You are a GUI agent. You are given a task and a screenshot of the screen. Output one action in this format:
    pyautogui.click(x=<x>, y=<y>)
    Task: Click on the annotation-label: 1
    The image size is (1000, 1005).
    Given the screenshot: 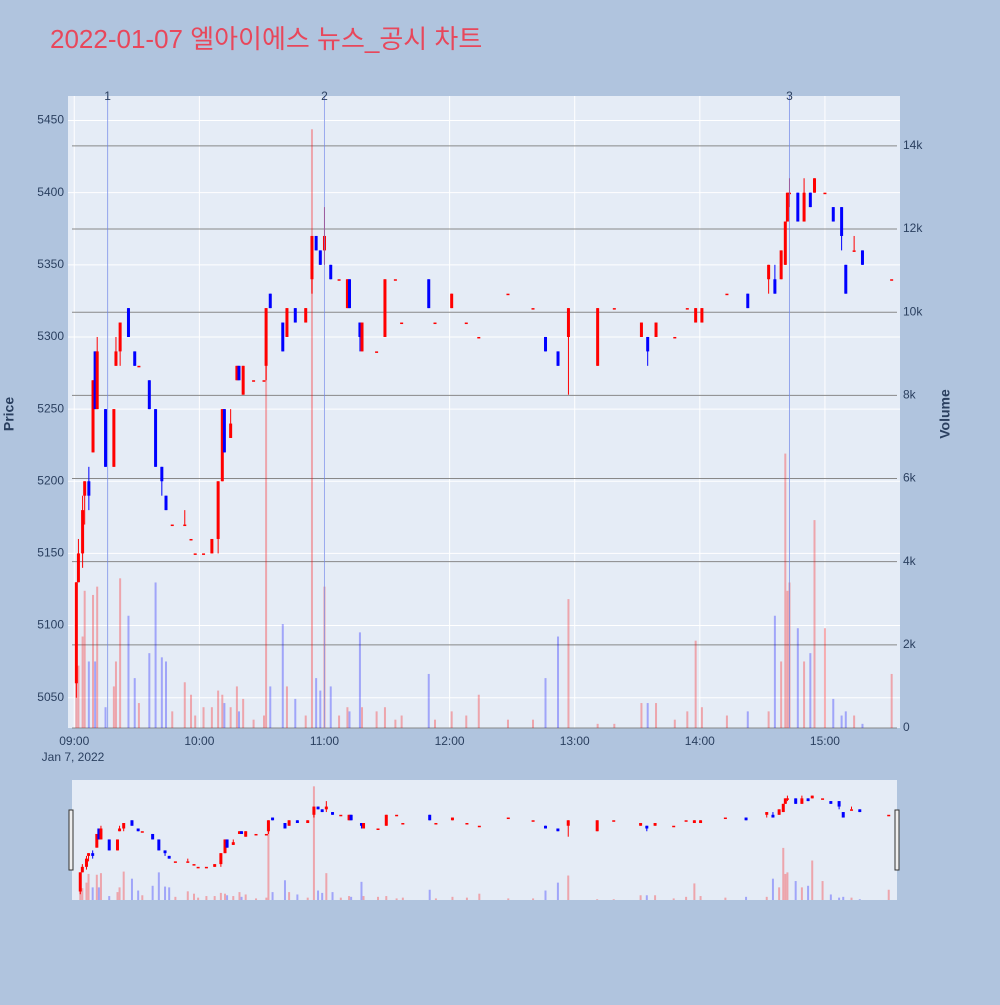 What is the action you would take?
    pyautogui.click(x=107, y=96)
    